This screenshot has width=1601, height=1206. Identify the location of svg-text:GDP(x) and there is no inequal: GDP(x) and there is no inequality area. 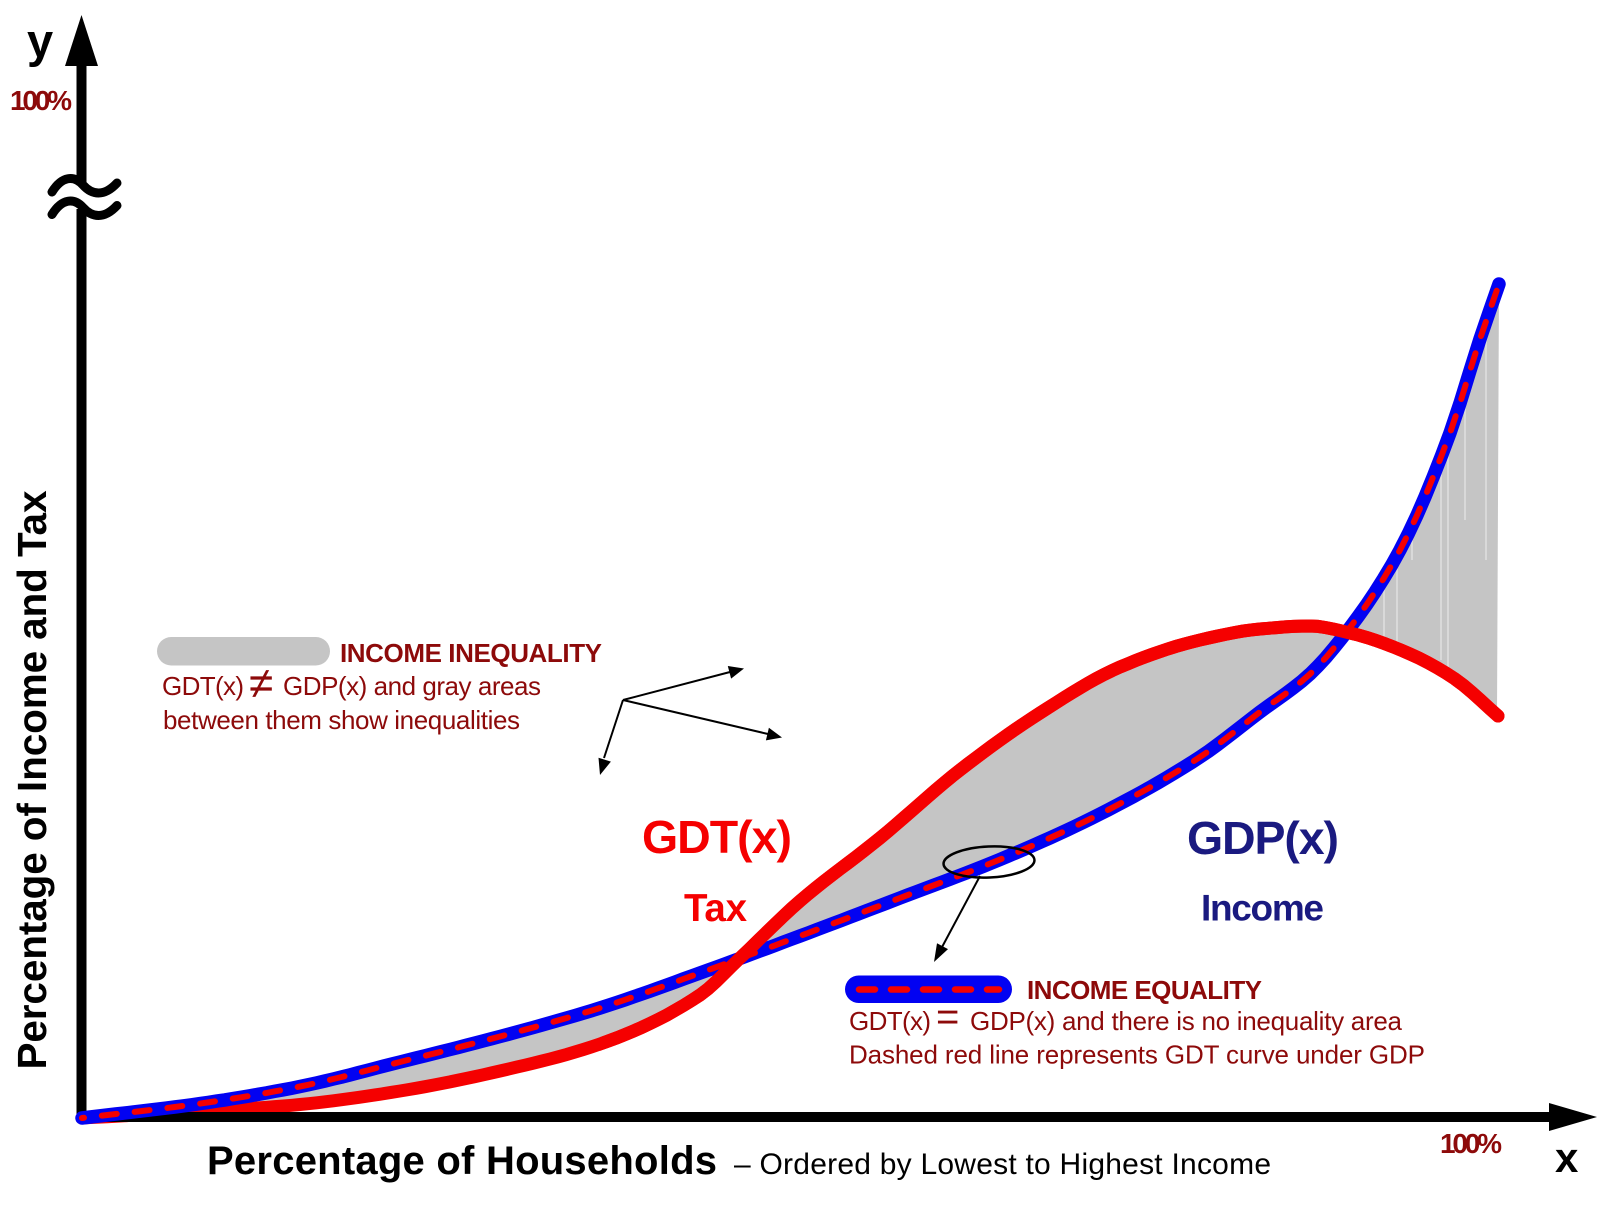
(1186, 1021).